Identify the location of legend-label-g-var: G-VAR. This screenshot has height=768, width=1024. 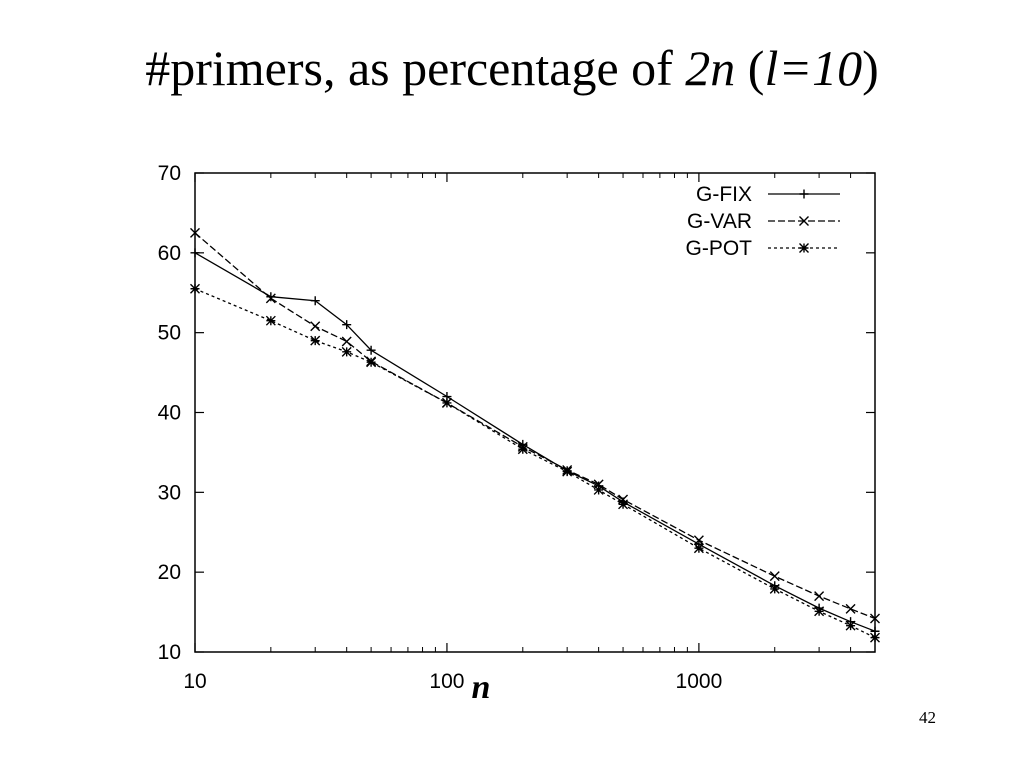
(719, 221).